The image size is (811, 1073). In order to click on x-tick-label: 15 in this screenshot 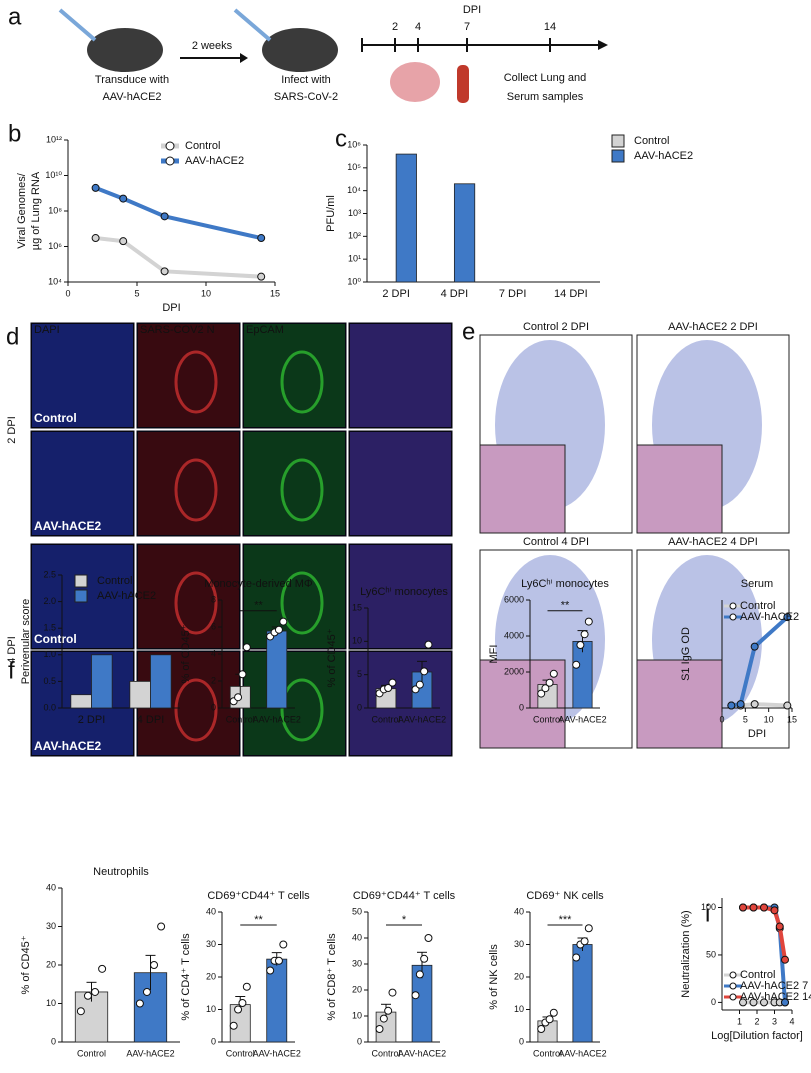, I will do `click(275, 293)`.